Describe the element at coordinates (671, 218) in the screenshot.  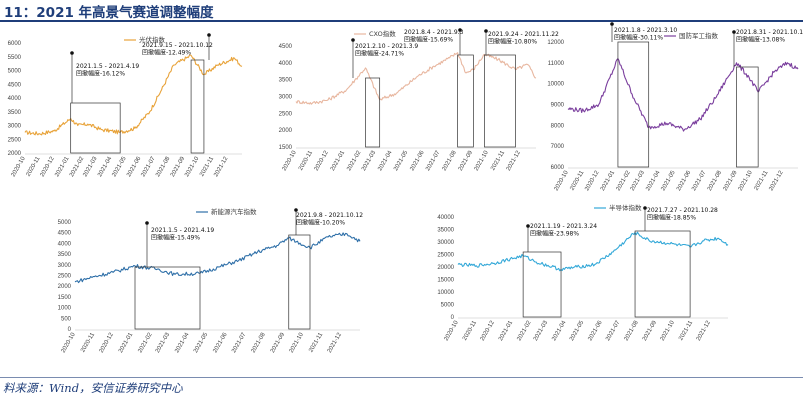
I see `annotation-text: 回撤幅度-18.85%` at that location.